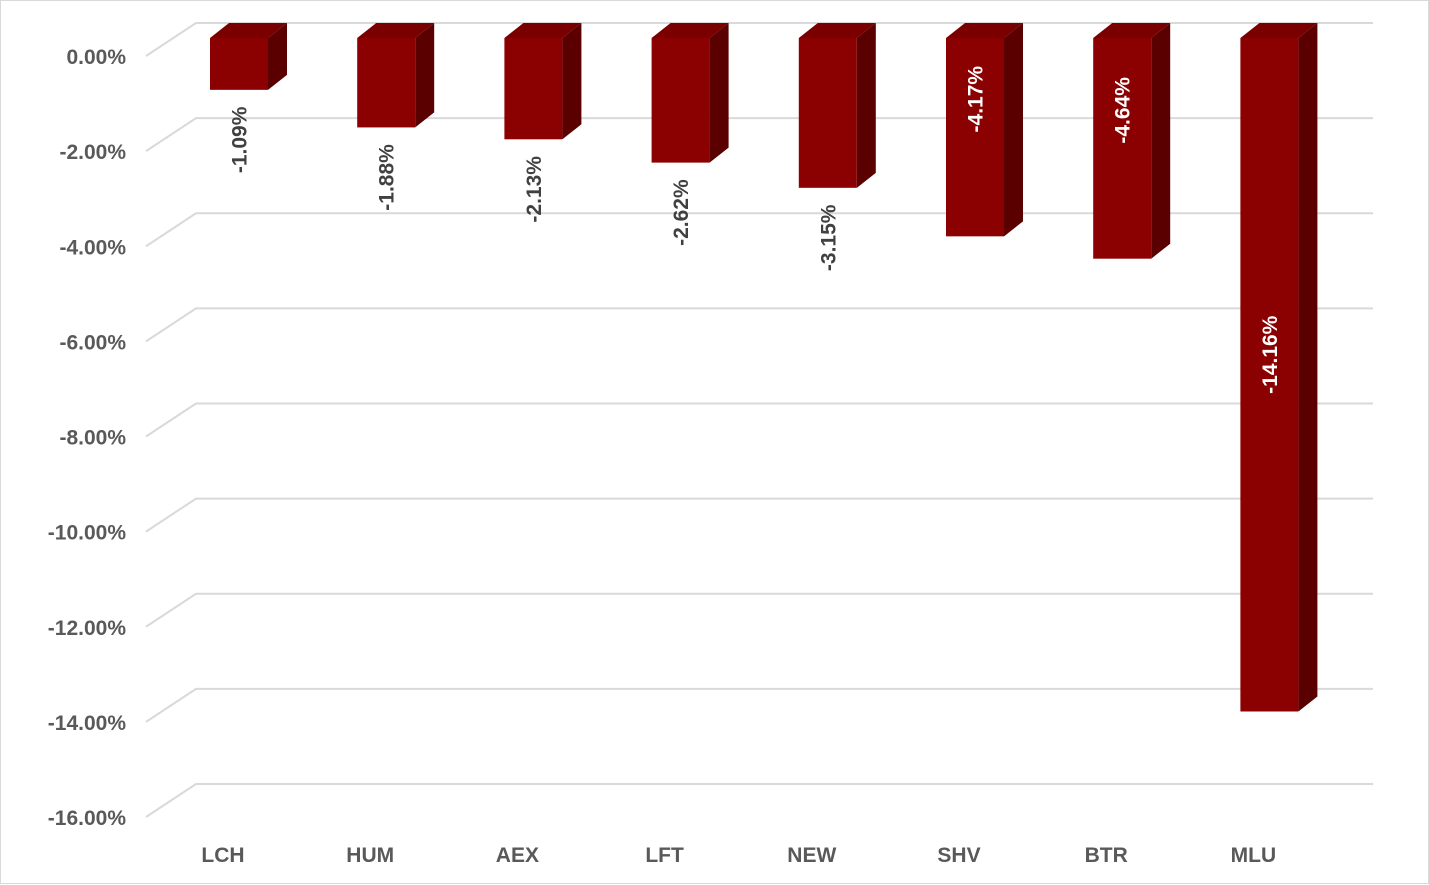 The width and height of the screenshot is (1429, 885). Describe the element at coordinates (92, 152) in the screenshot. I see `y-tick-label: -2.00%` at that location.